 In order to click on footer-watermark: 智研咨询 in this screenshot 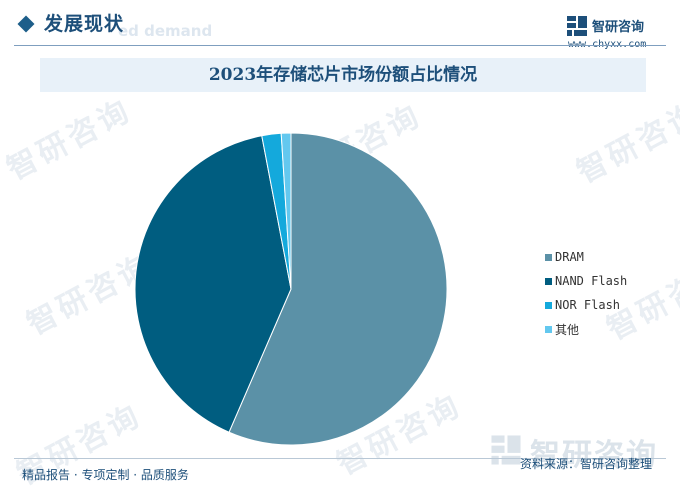, I will do `click(580, 451)`.